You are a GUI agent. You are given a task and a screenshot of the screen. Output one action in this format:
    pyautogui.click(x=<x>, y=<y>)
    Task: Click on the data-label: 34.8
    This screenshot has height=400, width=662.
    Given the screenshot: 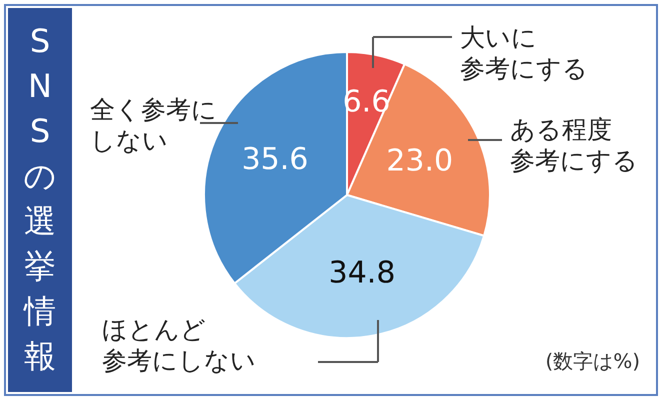 What is the action you would take?
    pyautogui.click(x=362, y=273)
    